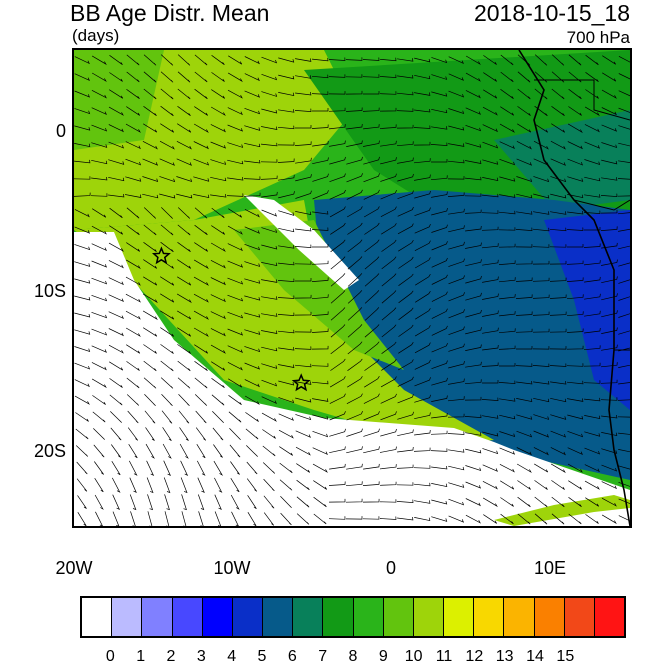 This screenshot has height=667, width=650. Describe the element at coordinates (141, 656) in the screenshot. I see `colorbar-label: 1` at that location.